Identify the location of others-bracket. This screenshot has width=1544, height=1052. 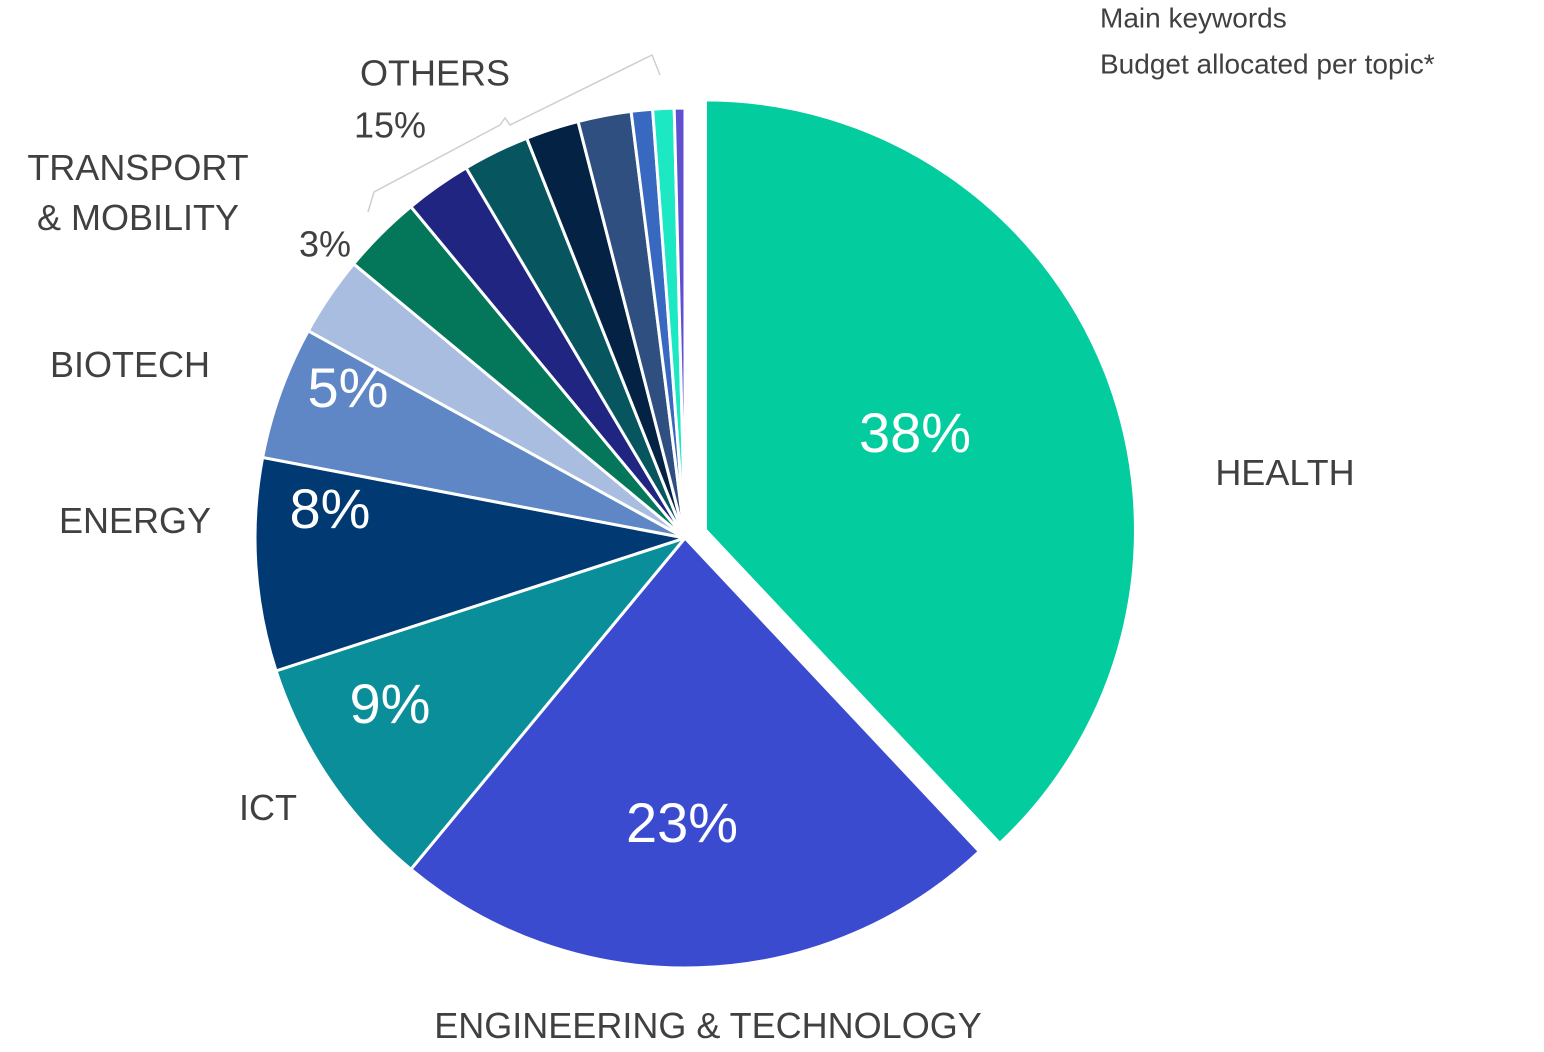
(514, 133).